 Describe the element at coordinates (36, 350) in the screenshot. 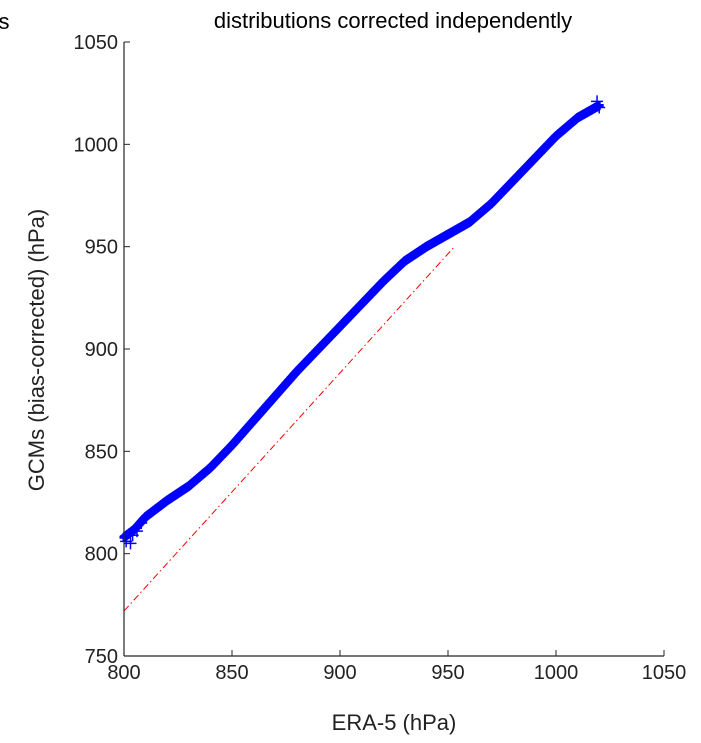

I see `y-axis-label: GCMs (bias-corrected) (hPa)` at that location.